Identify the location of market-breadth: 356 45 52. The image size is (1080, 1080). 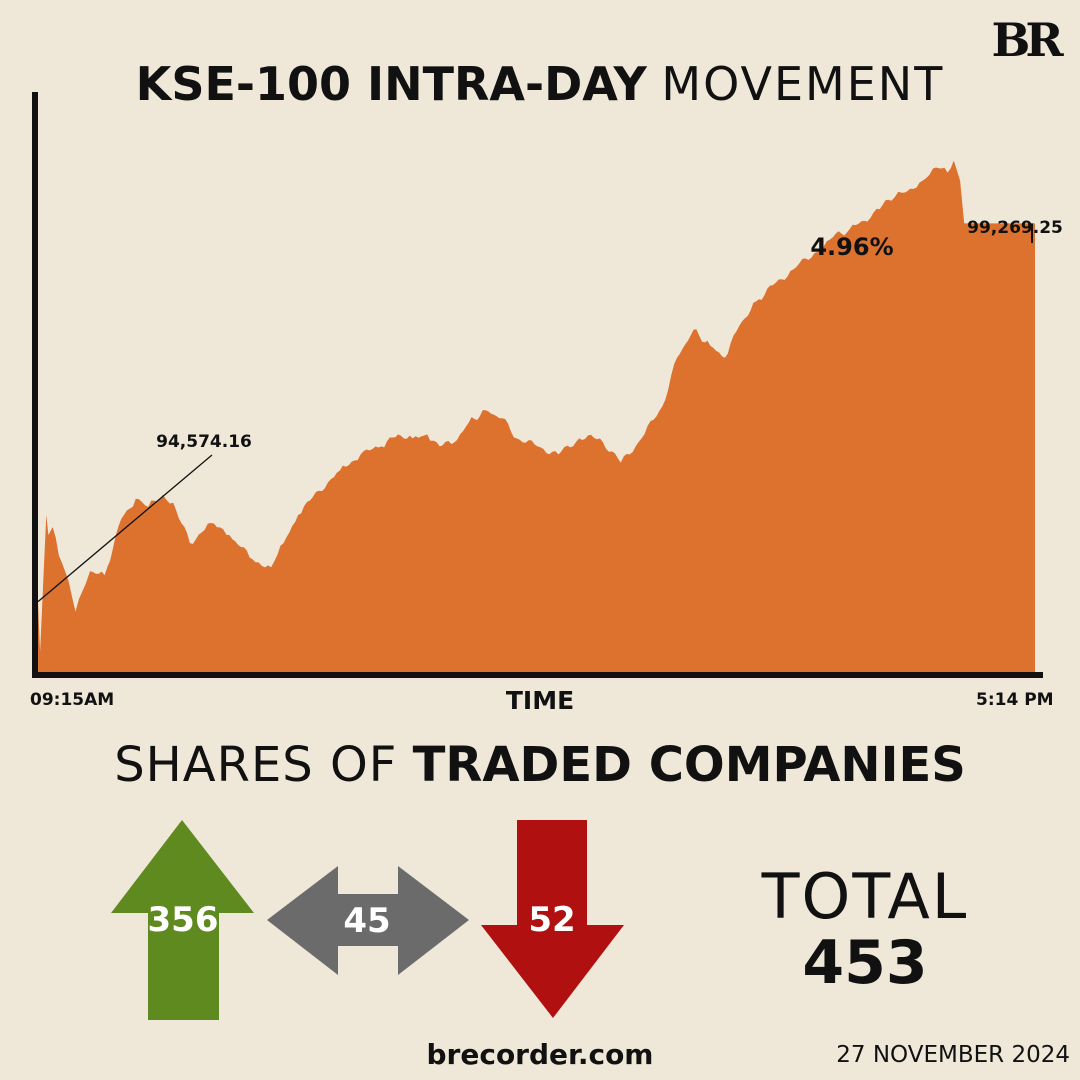
(367, 920).